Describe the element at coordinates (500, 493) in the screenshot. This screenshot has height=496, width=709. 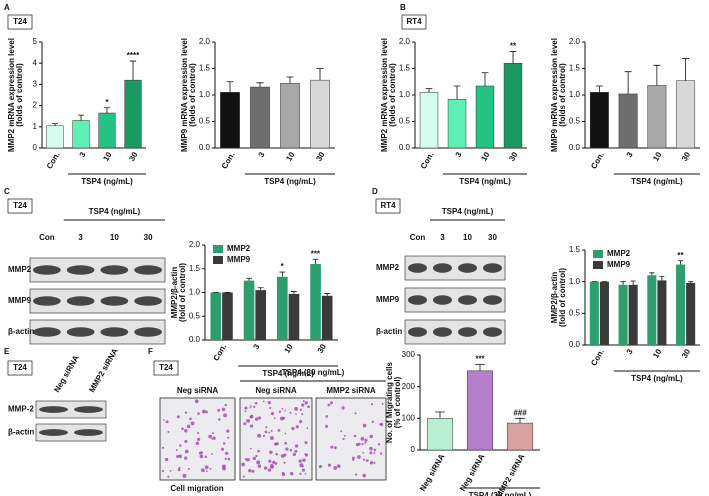
I see `x-axis-label: TSP4 (30 ng/mL)` at that location.